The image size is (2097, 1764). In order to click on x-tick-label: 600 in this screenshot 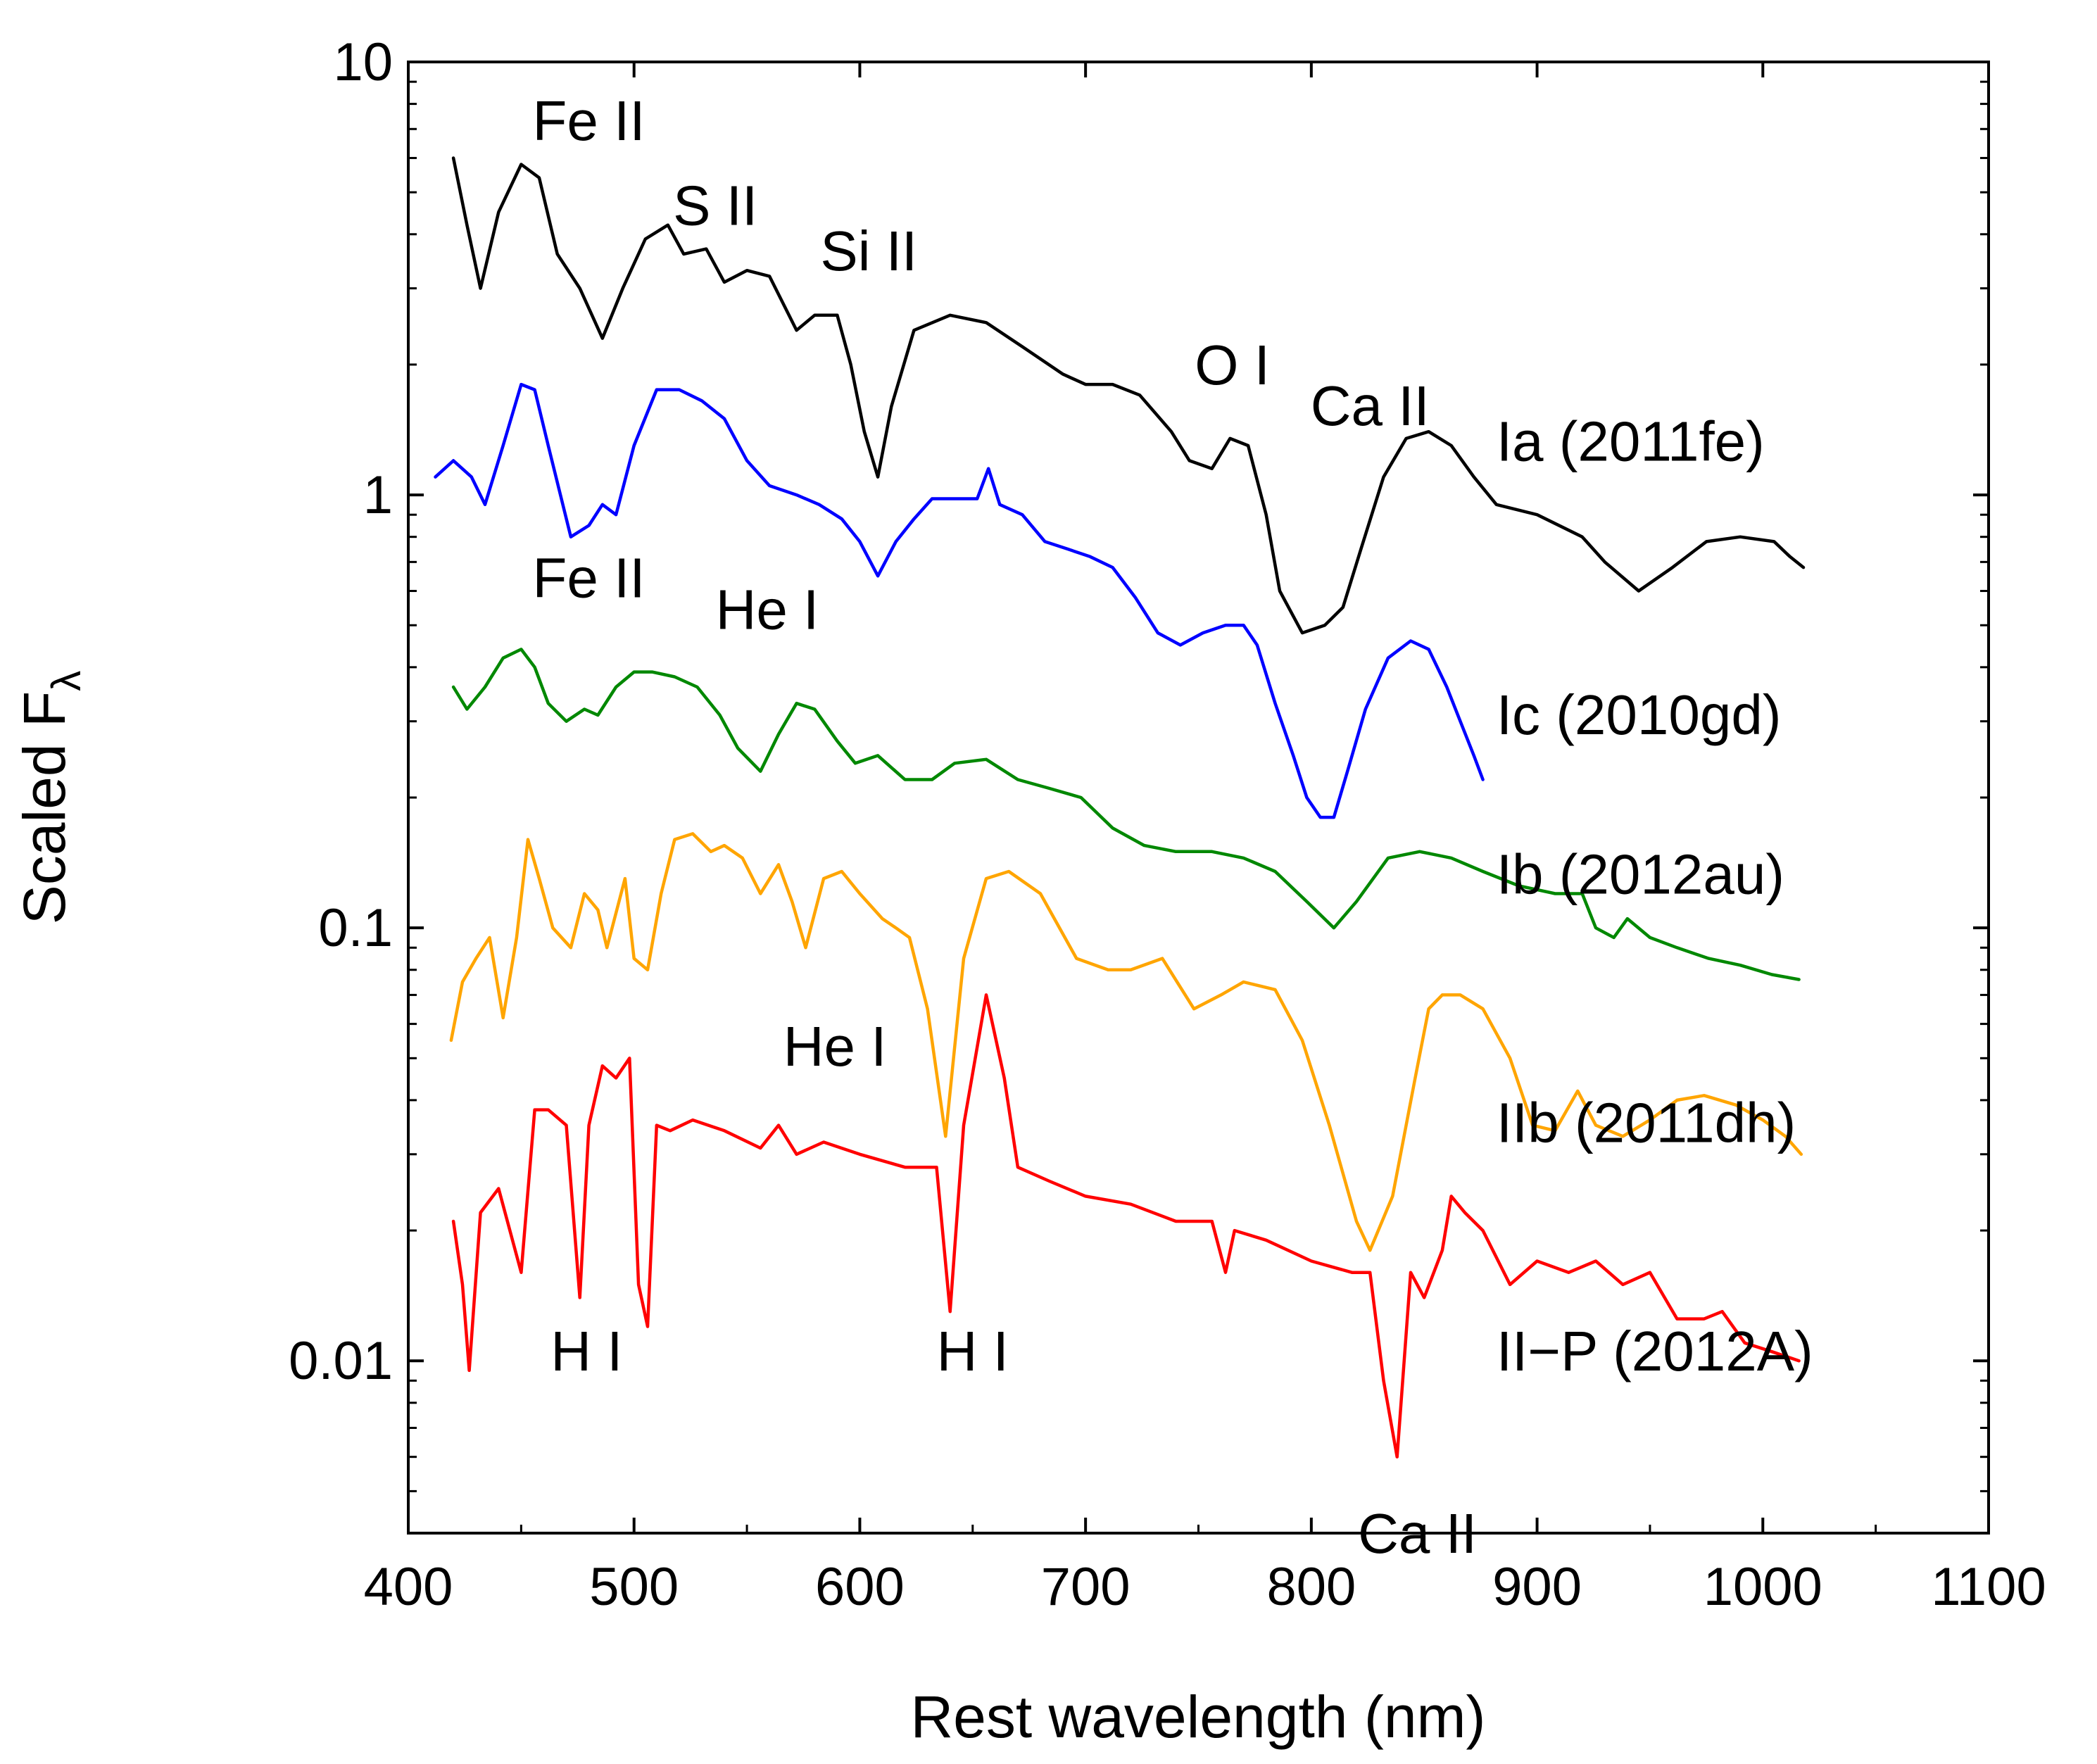, I will do `click(860, 1587)`.